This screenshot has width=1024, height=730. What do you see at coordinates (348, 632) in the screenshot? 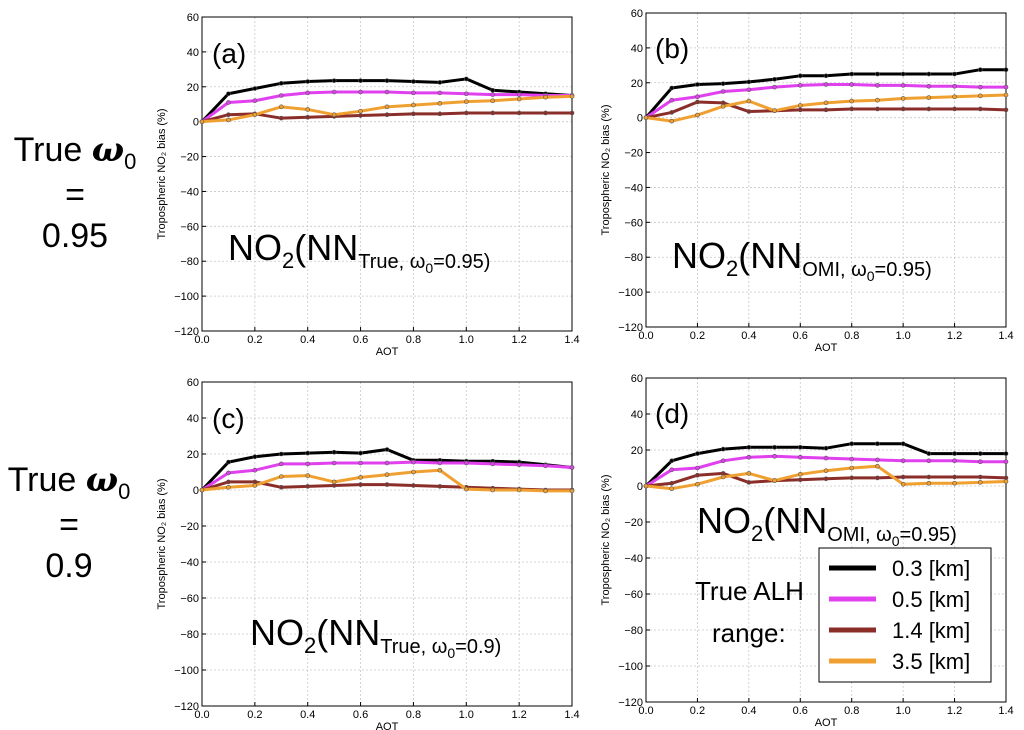
I see `annotation-part: (NN` at bounding box center [348, 632].